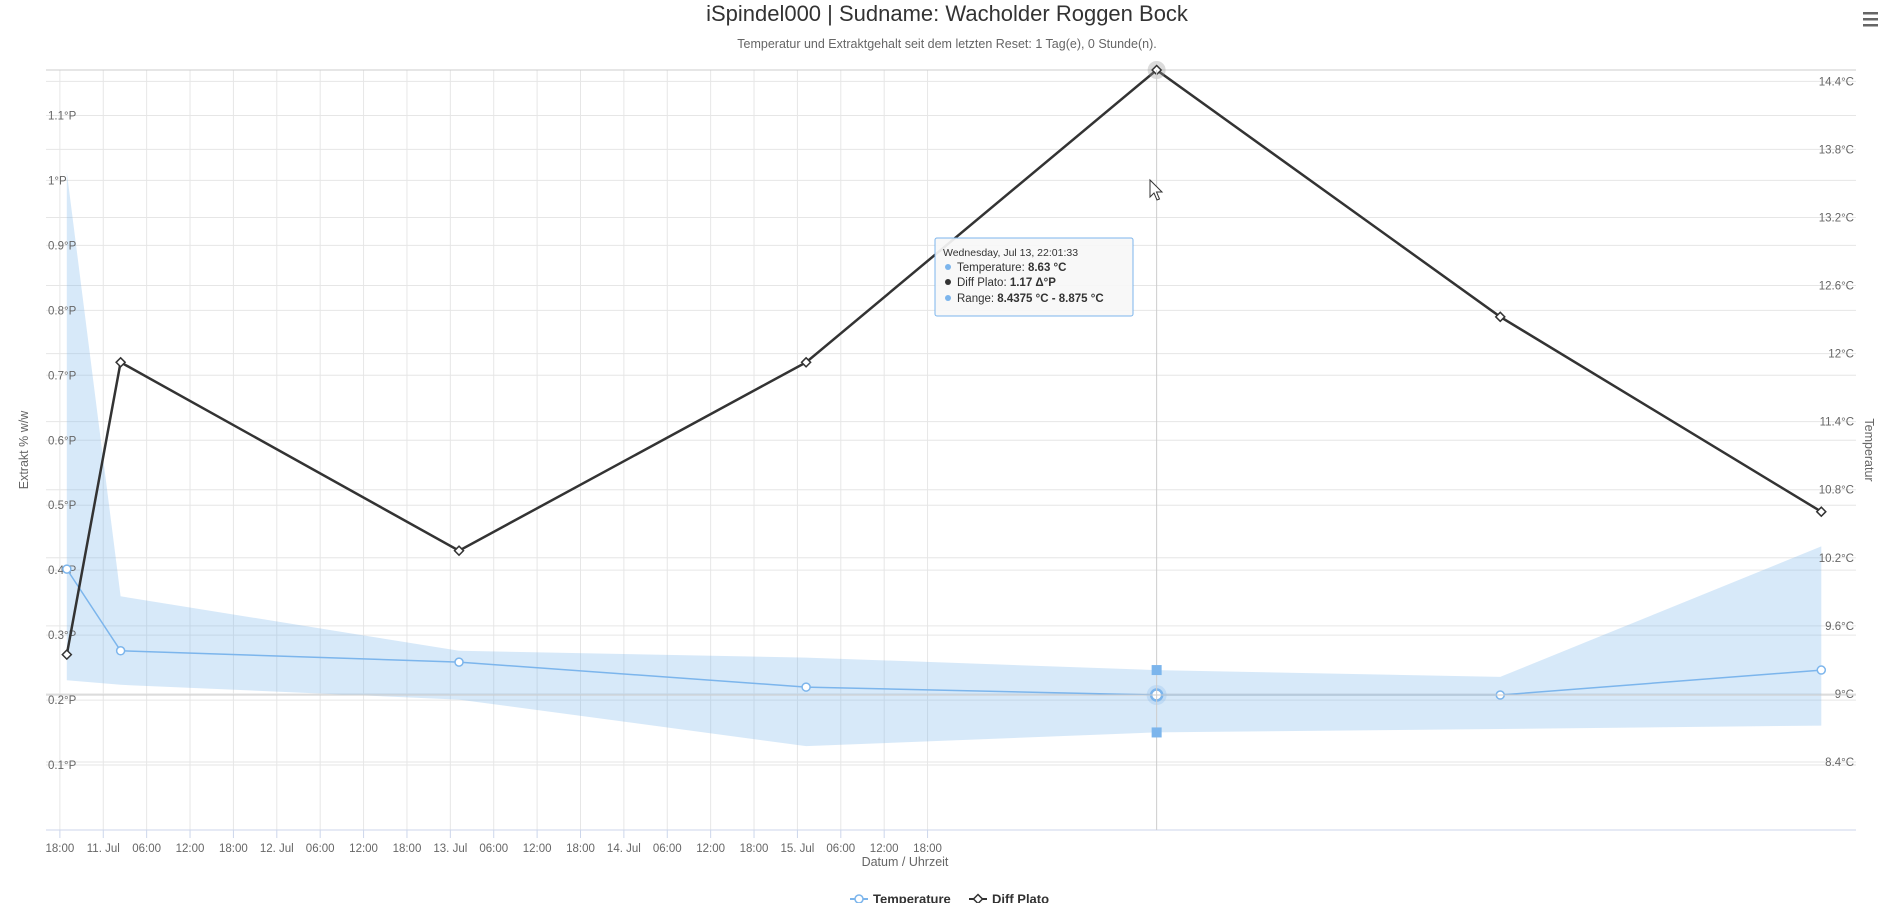 Image resolution: width=1894 pixels, height=903 pixels. I want to click on legend-item-diff-plato: Diff Plato, so click(1009, 897).